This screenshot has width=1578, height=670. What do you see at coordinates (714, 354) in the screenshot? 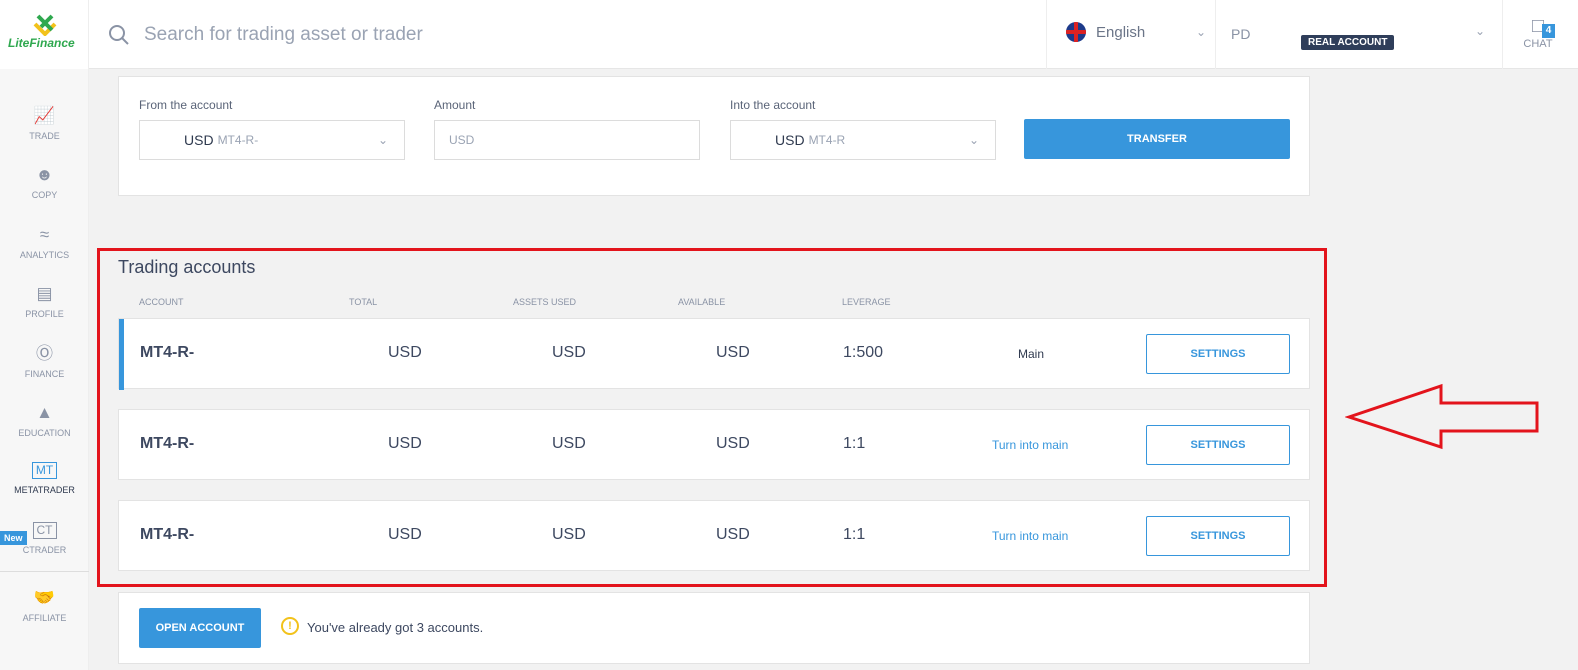
I see `account-row: MT4-R- USD USD USD 1:500 Main SETTINGS` at bounding box center [714, 354].